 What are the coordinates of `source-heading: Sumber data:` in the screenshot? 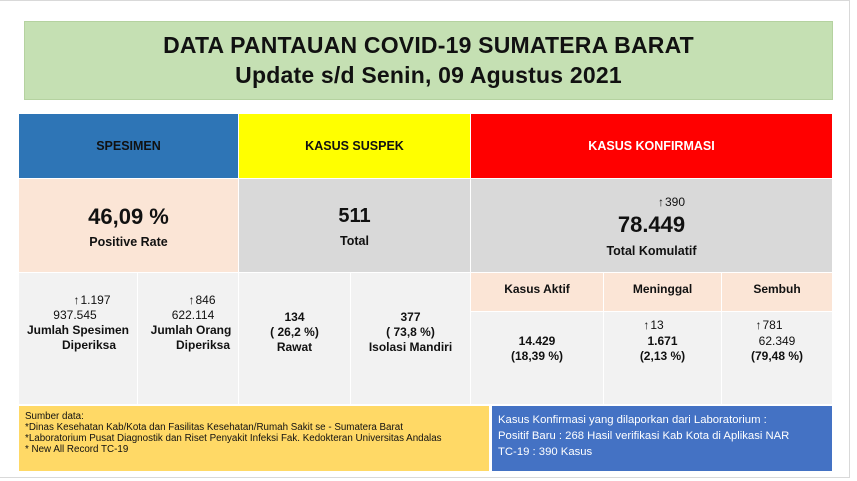 It's located at (54, 416).